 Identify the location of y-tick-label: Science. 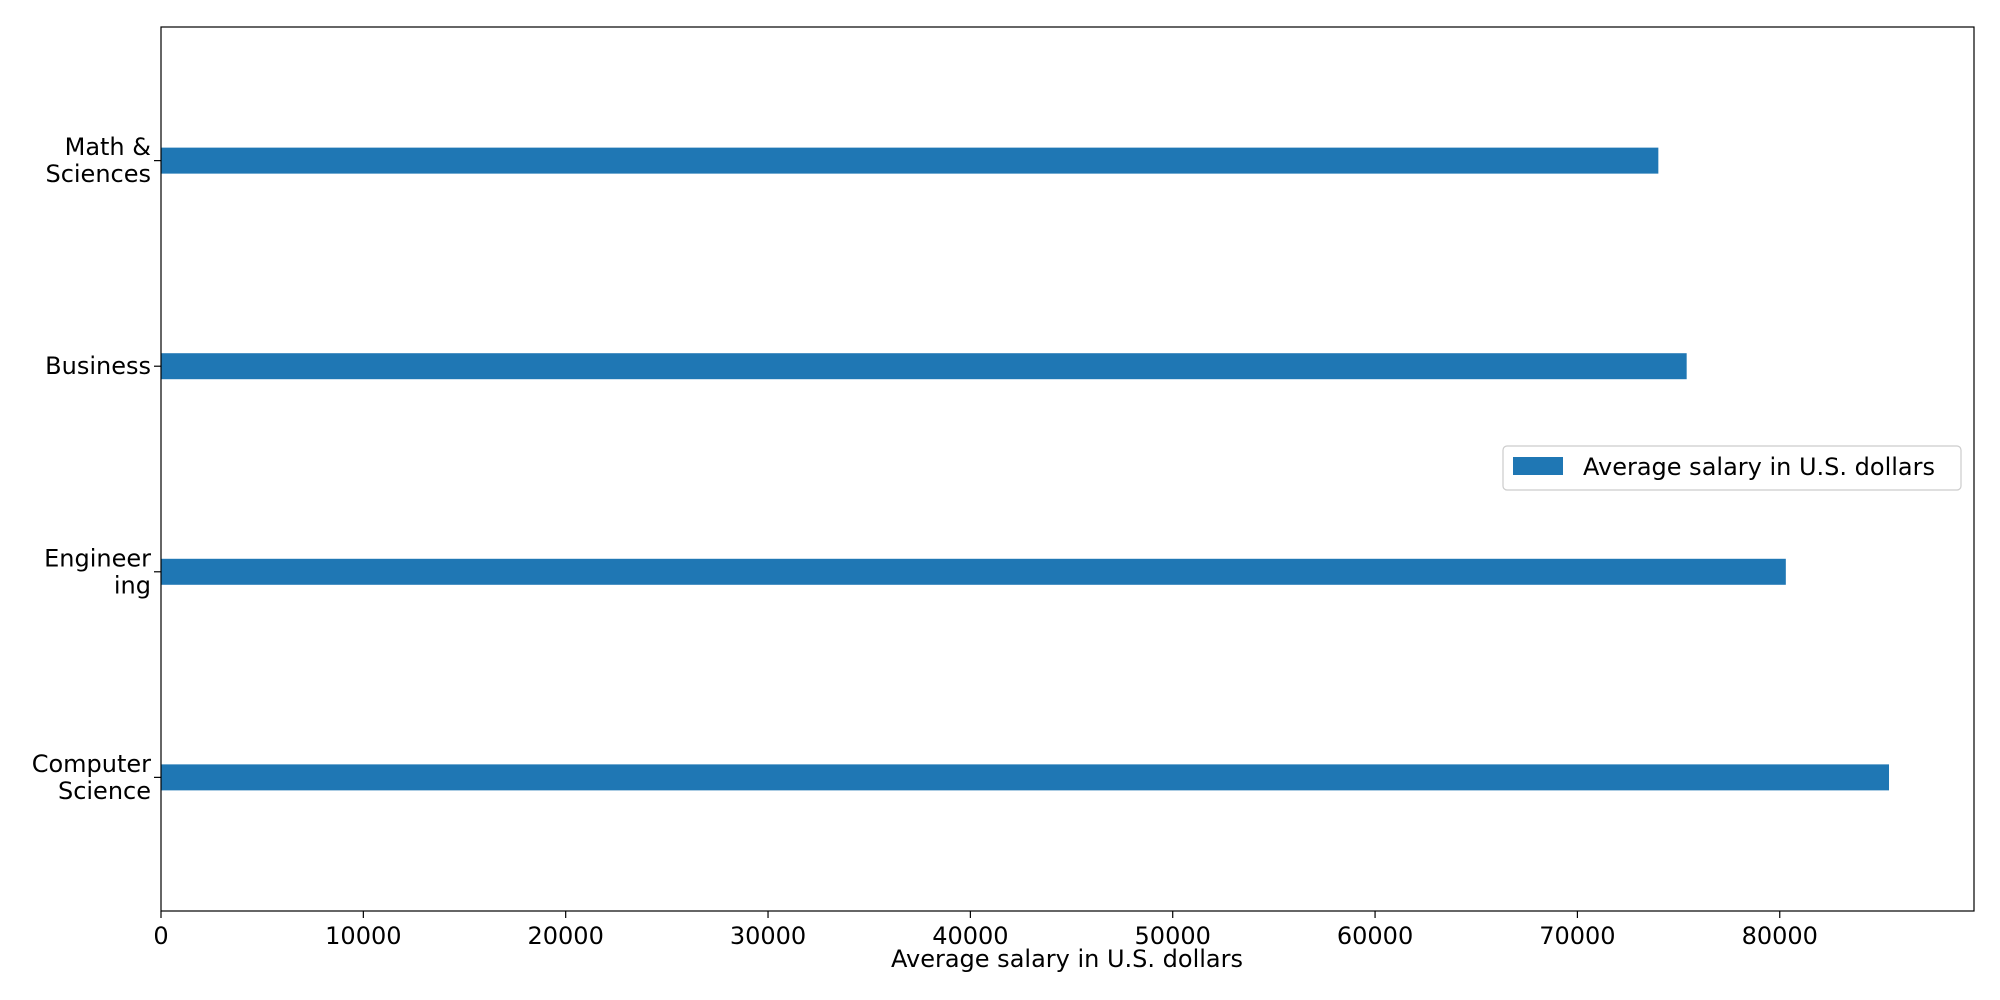
(104, 791).